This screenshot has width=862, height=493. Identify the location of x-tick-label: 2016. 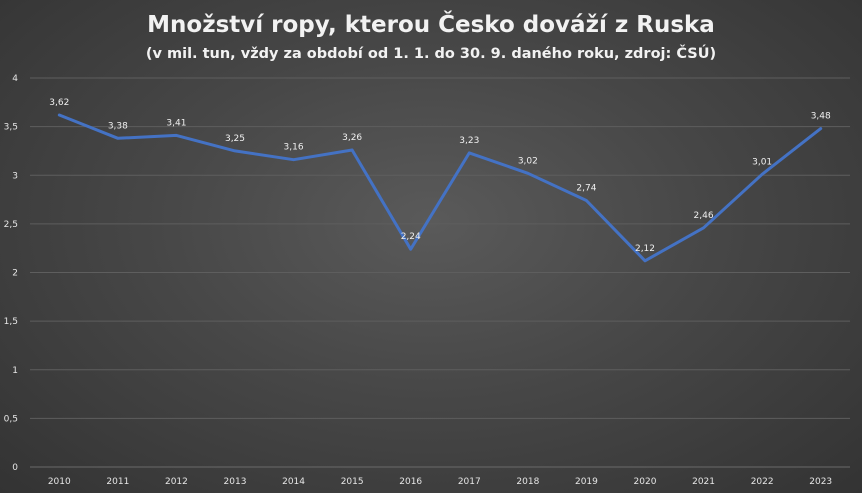
(410, 482).